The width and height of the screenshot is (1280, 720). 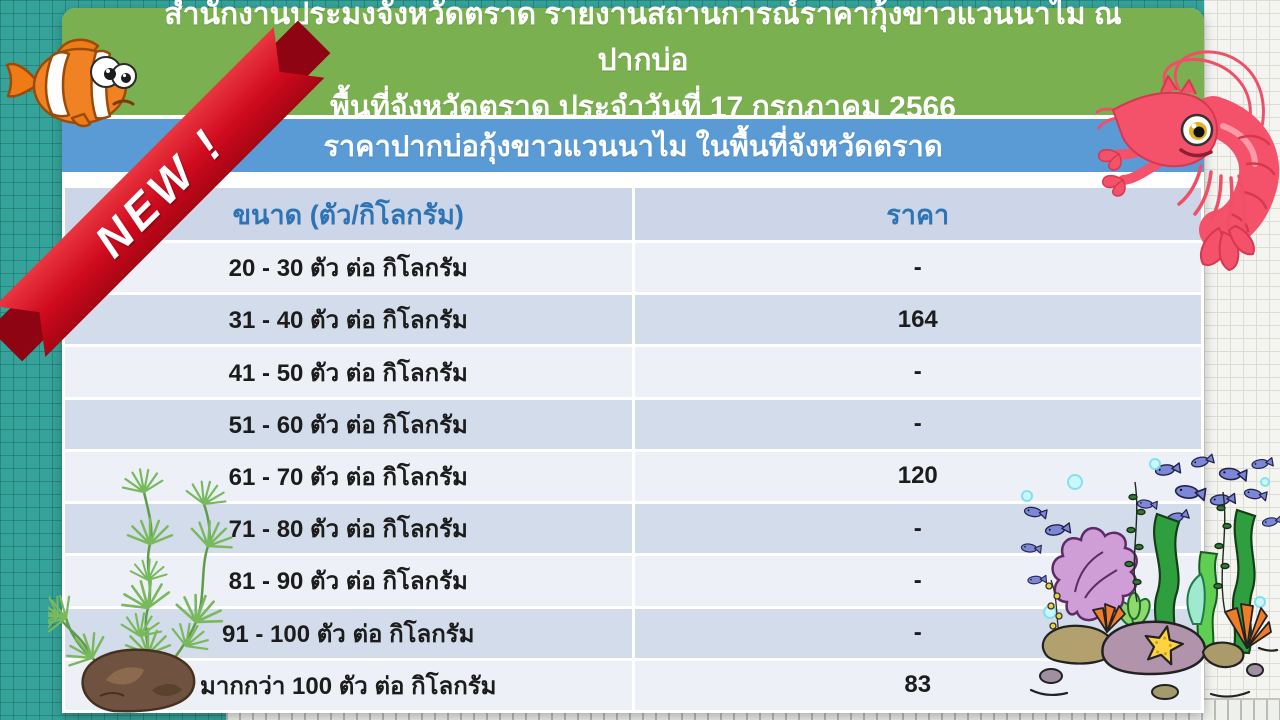 I want to click on table-row: 41 - 50 ตัว ต่อ กิโลกรัม -, so click(x=633, y=372).